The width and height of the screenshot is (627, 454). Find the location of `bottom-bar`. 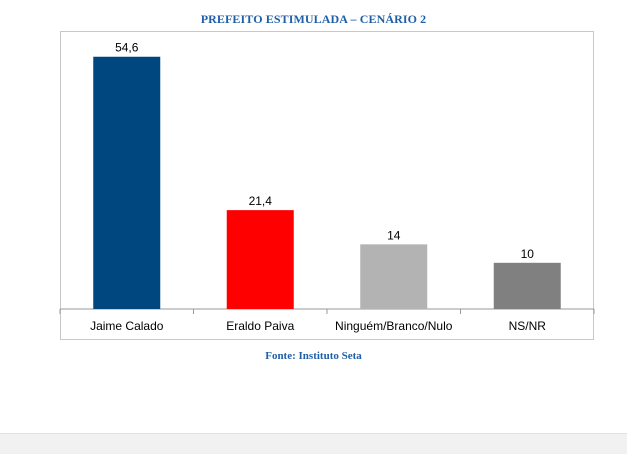

bottom-bar is located at coordinates (313, 443).